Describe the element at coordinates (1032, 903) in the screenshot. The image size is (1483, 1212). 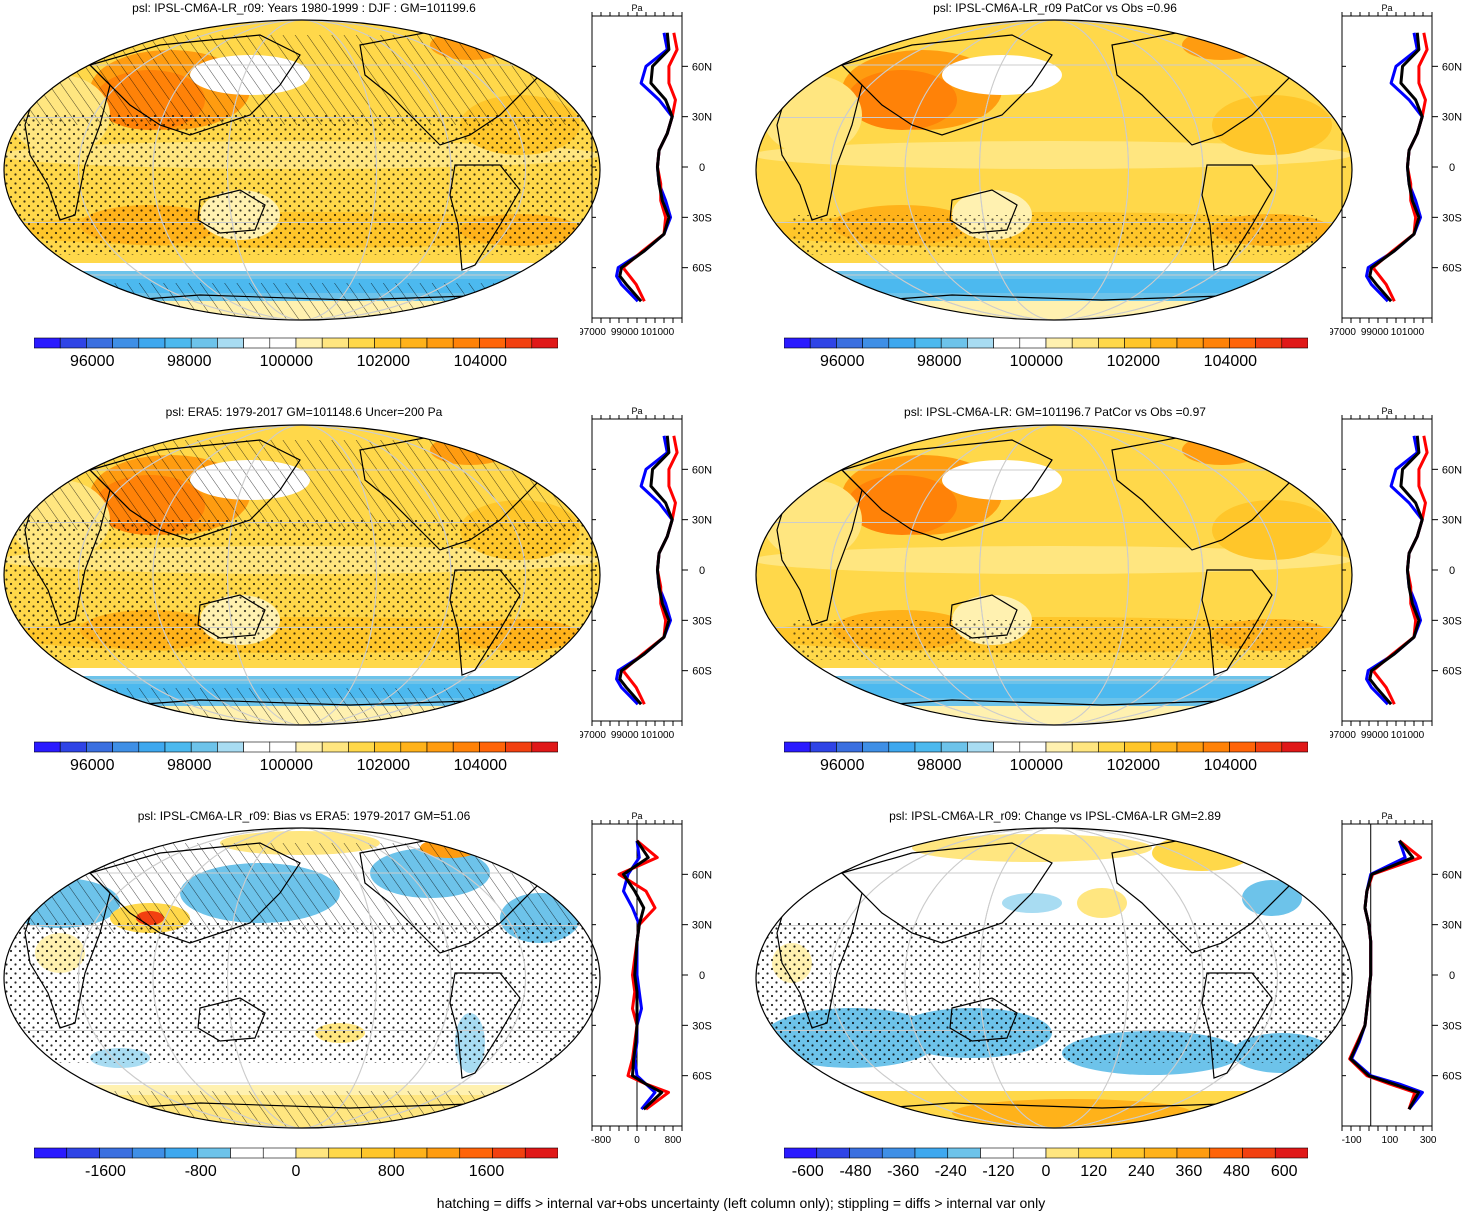
I see `change-blob` at that location.